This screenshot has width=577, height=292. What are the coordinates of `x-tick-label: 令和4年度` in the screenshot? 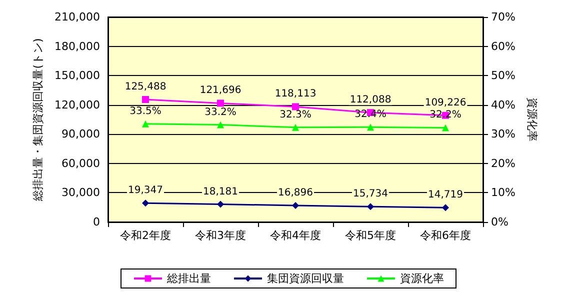 It's located at (295, 235).